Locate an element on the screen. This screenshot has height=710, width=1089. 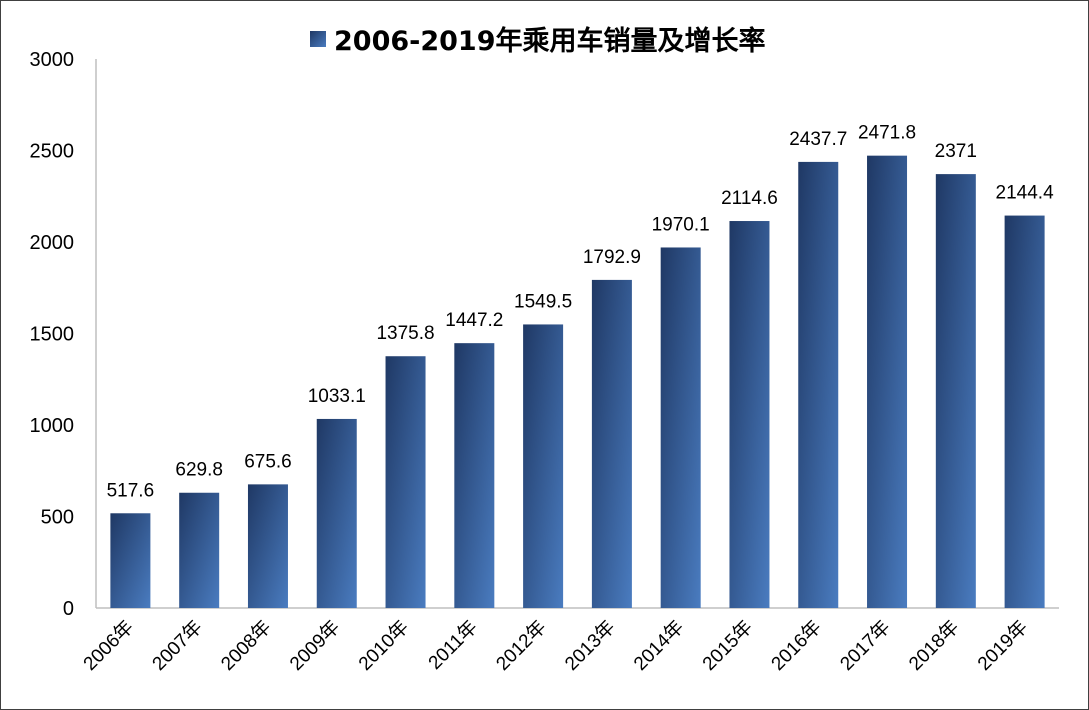
data-label: 675.6 is located at coordinates (268, 461).